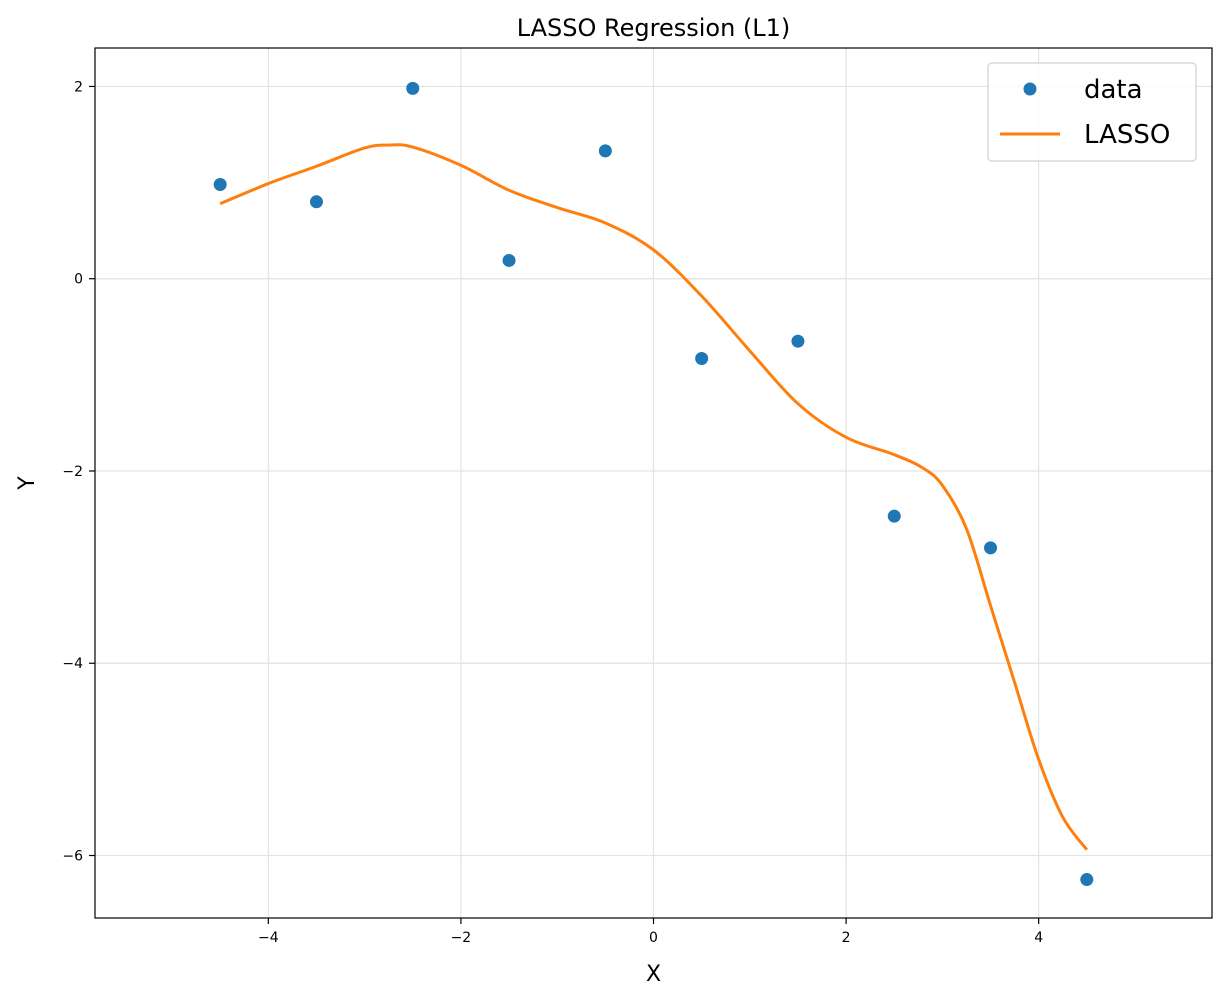 The image size is (1225, 1003). What do you see at coordinates (72, 857) in the screenshot?
I see `y-tick-label: −6` at bounding box center [72, 857].